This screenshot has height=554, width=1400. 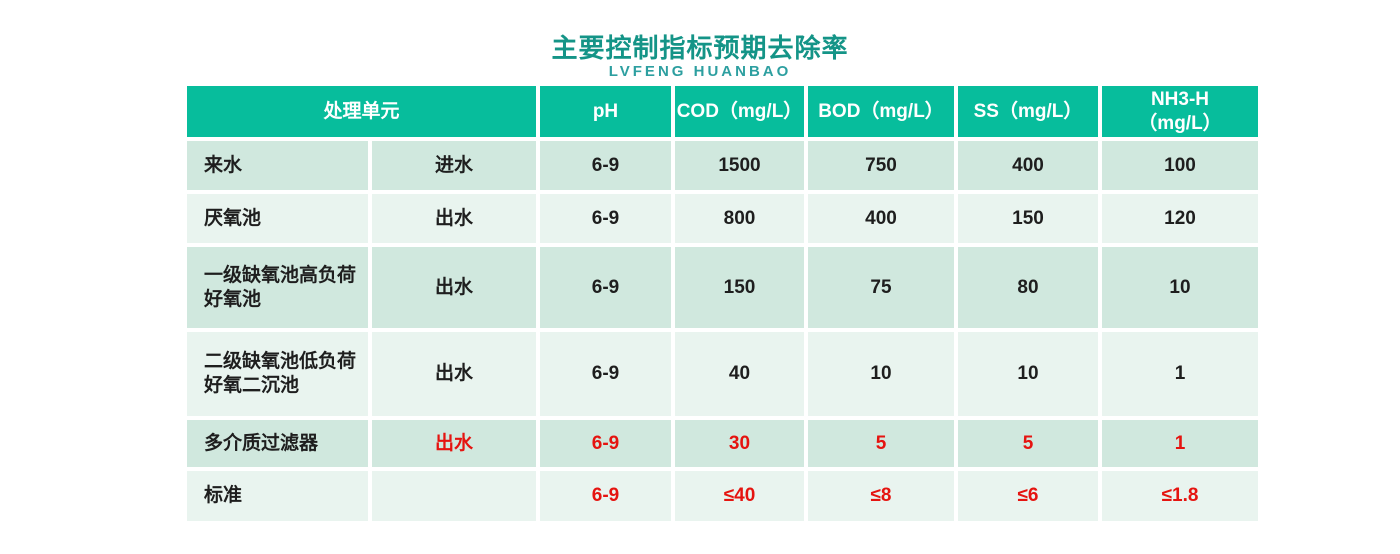 I want to click on row-4-value-3: 5, so click(x=1028, y=443).